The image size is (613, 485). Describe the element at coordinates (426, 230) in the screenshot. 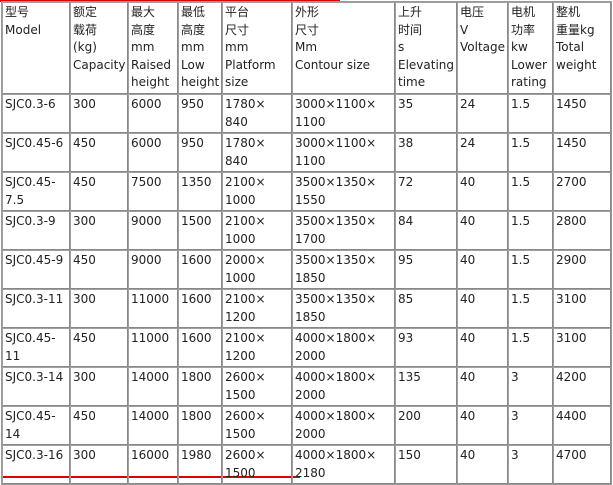

I see `cell-elevating-time: 84` at that location.